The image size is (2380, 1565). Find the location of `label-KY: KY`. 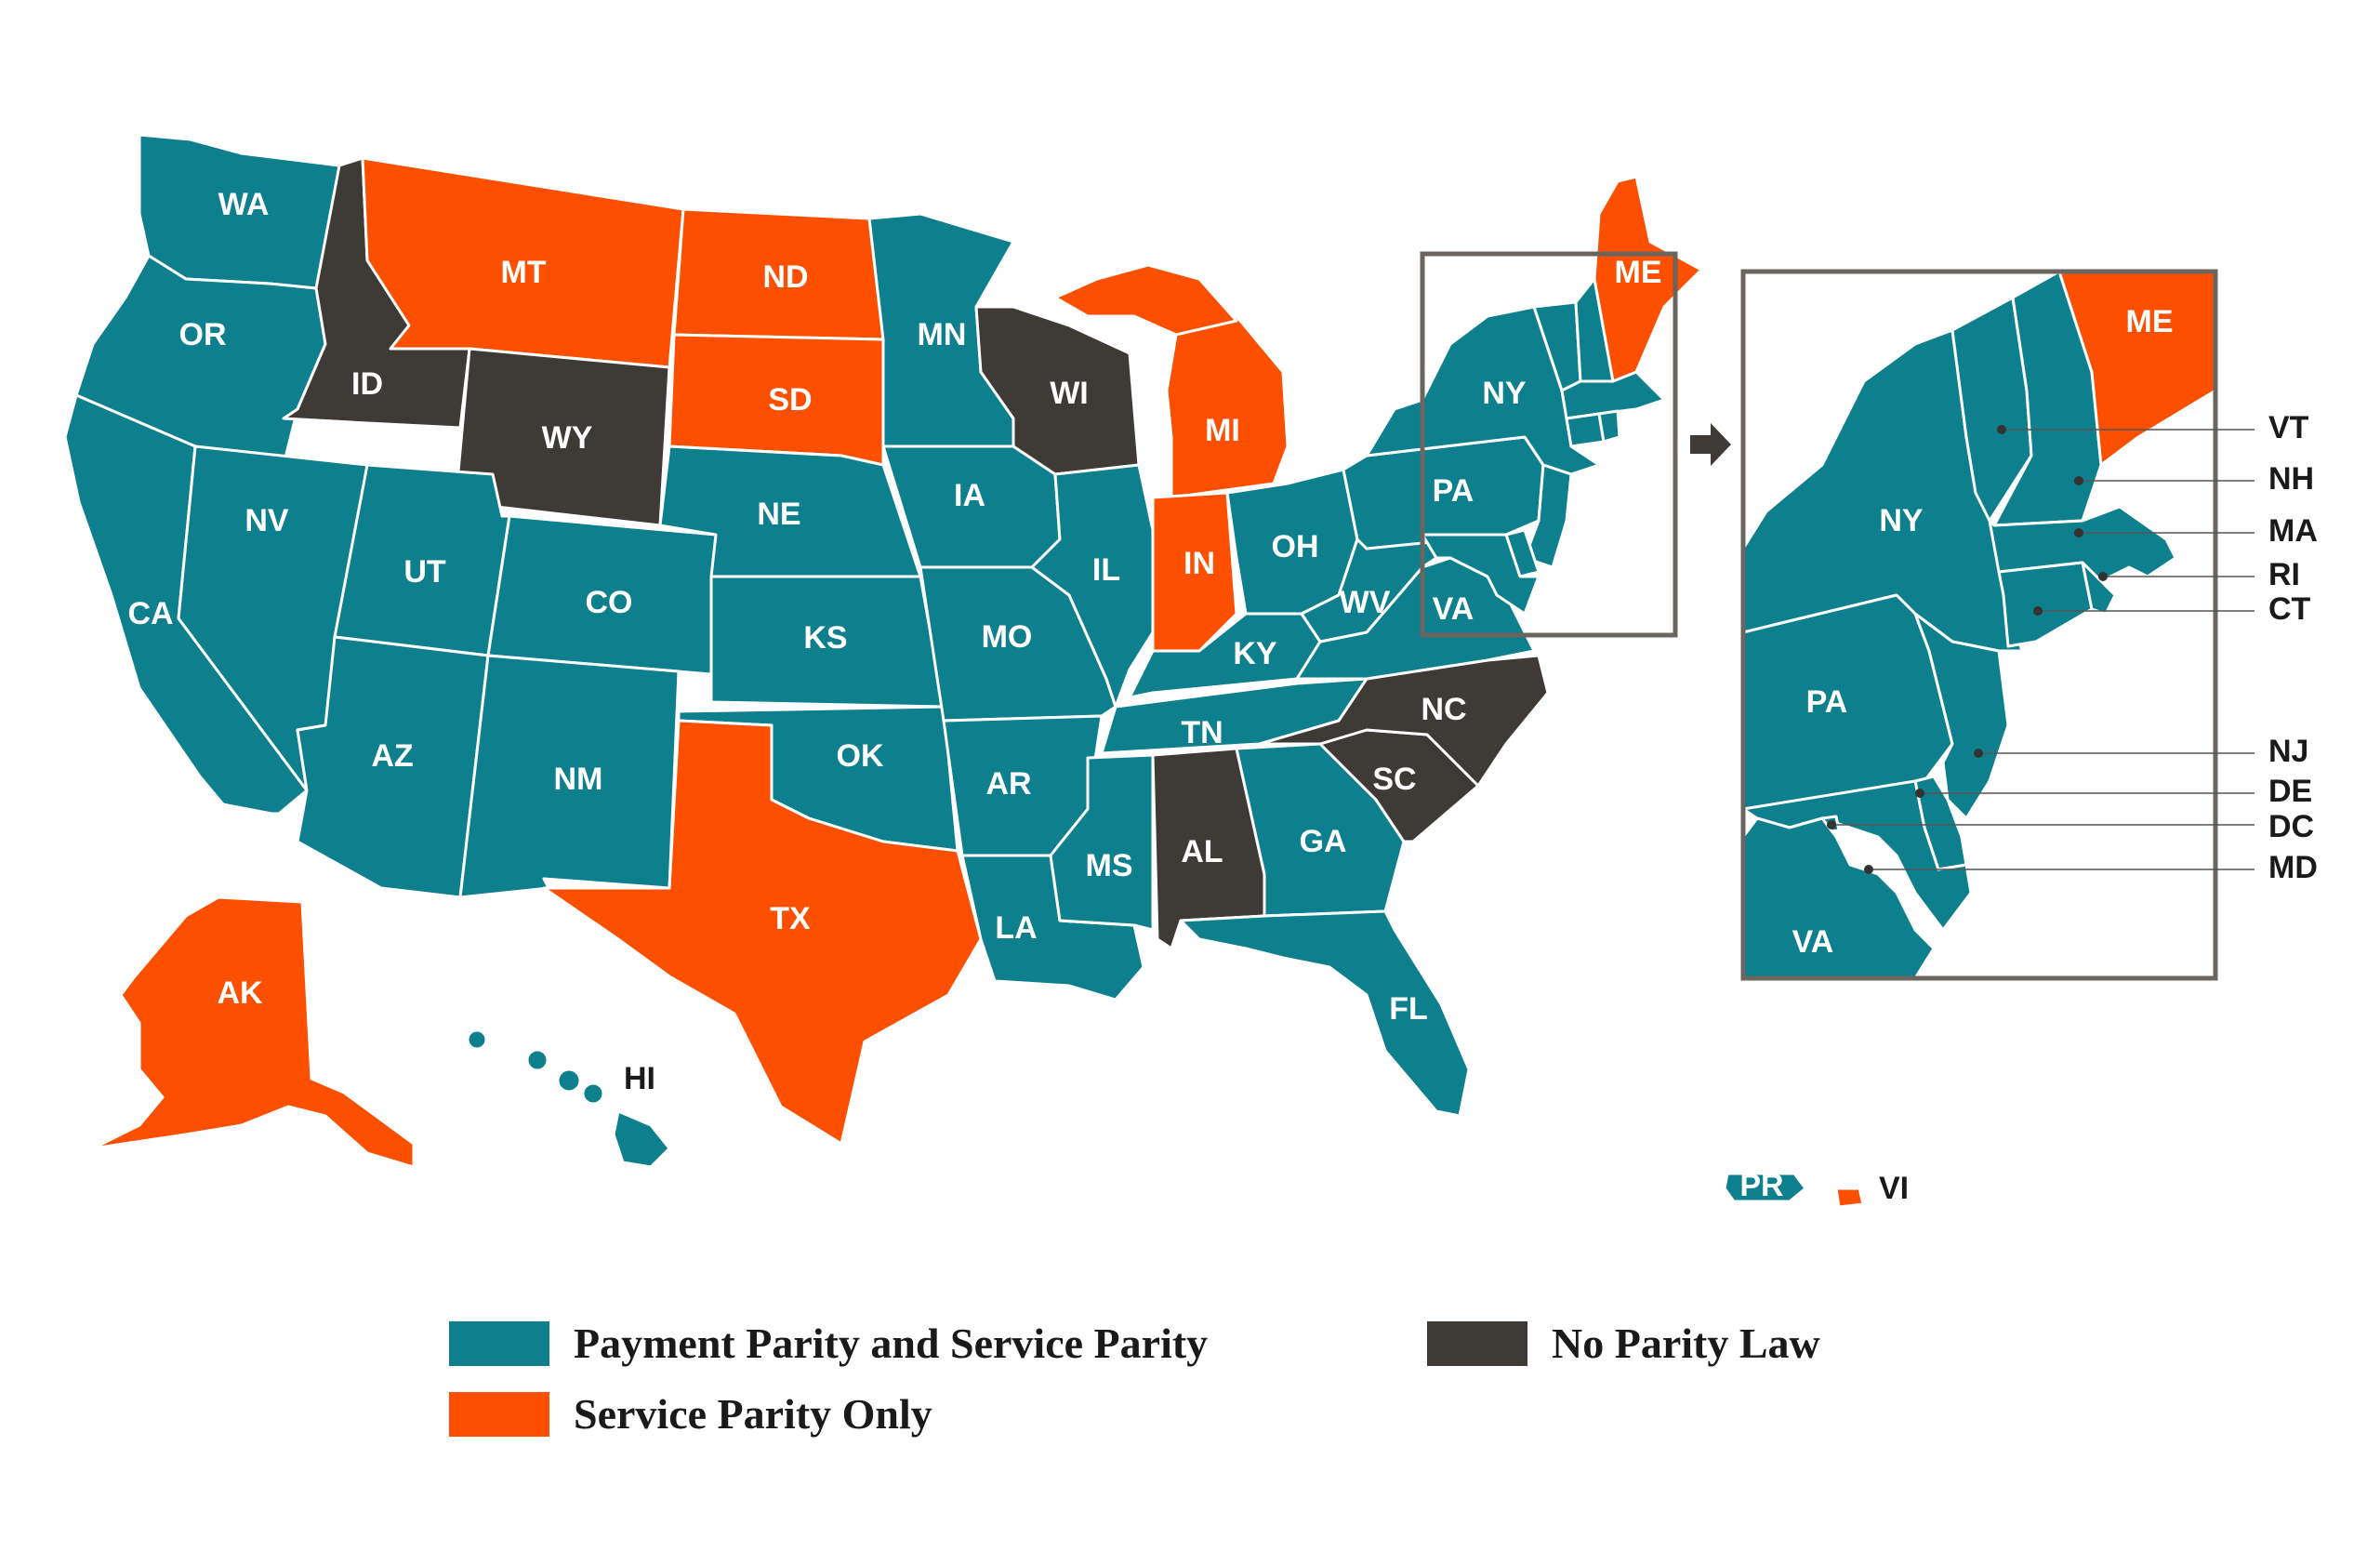

label-KY: KY is located at coordinates (1255, 653).